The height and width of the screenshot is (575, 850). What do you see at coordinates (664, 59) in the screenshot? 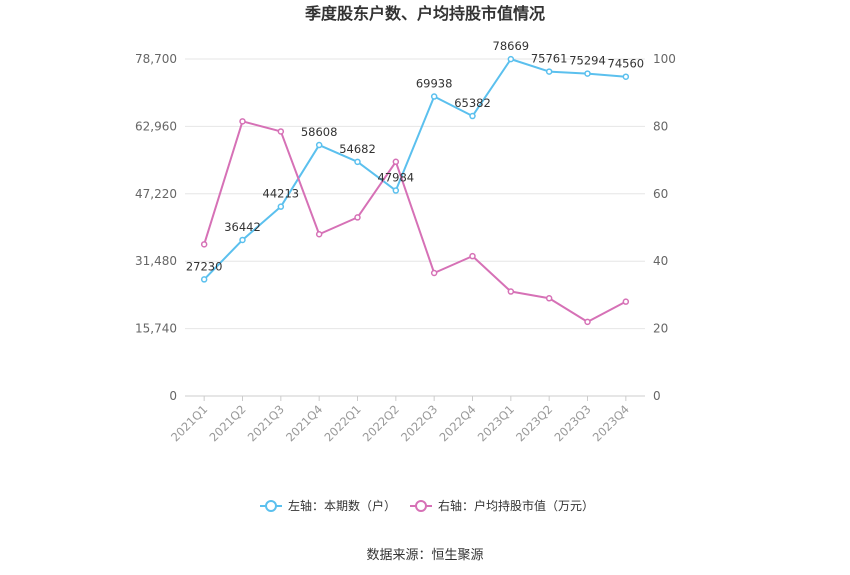
I see `right-axis-tick-label: 100` at bounding box center [664, 59].